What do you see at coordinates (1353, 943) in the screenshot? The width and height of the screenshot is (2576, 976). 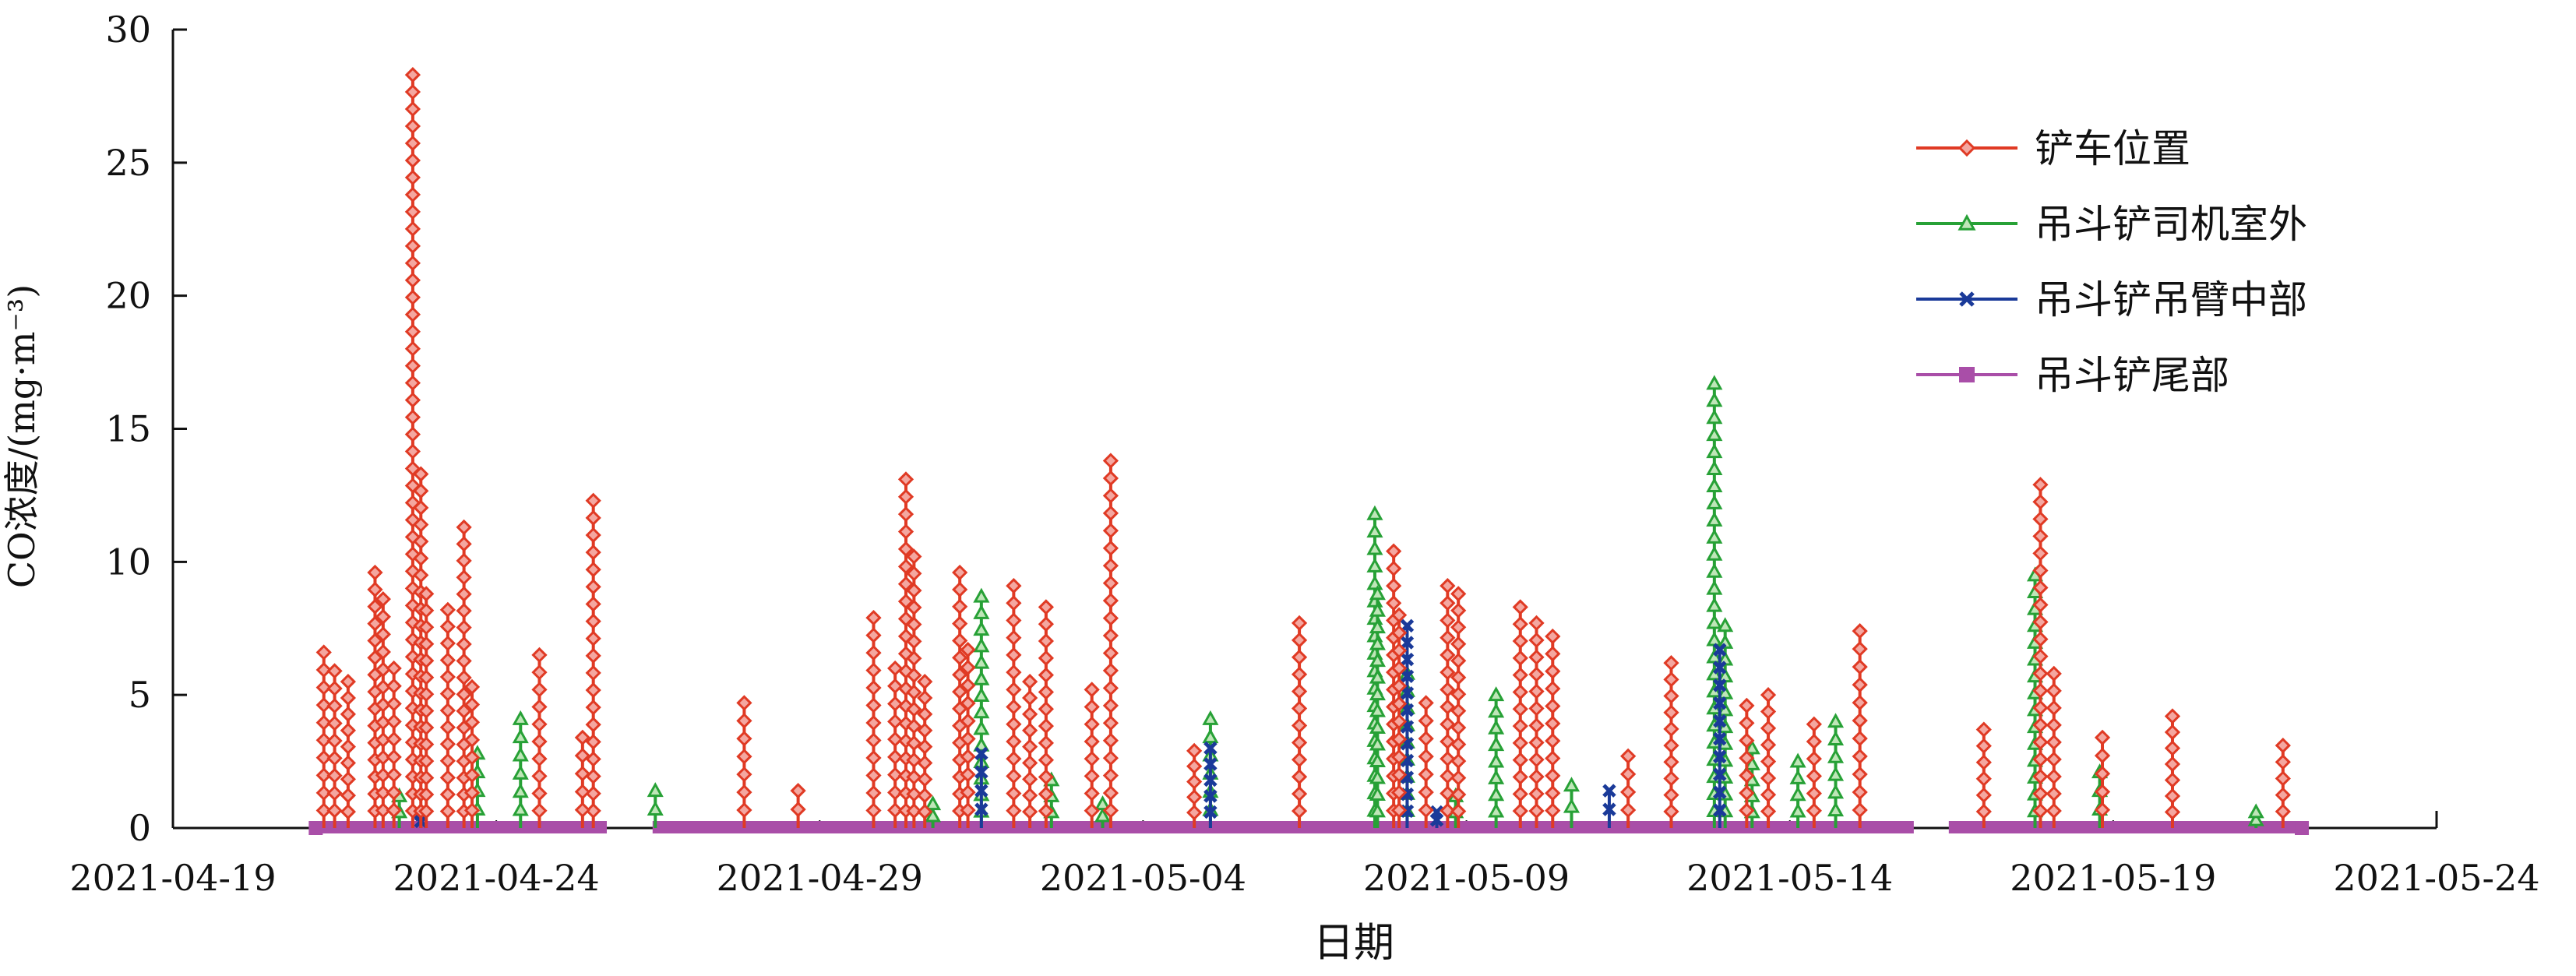 I see `x-axis-label: 日期` at bounding box center [1353, 943].